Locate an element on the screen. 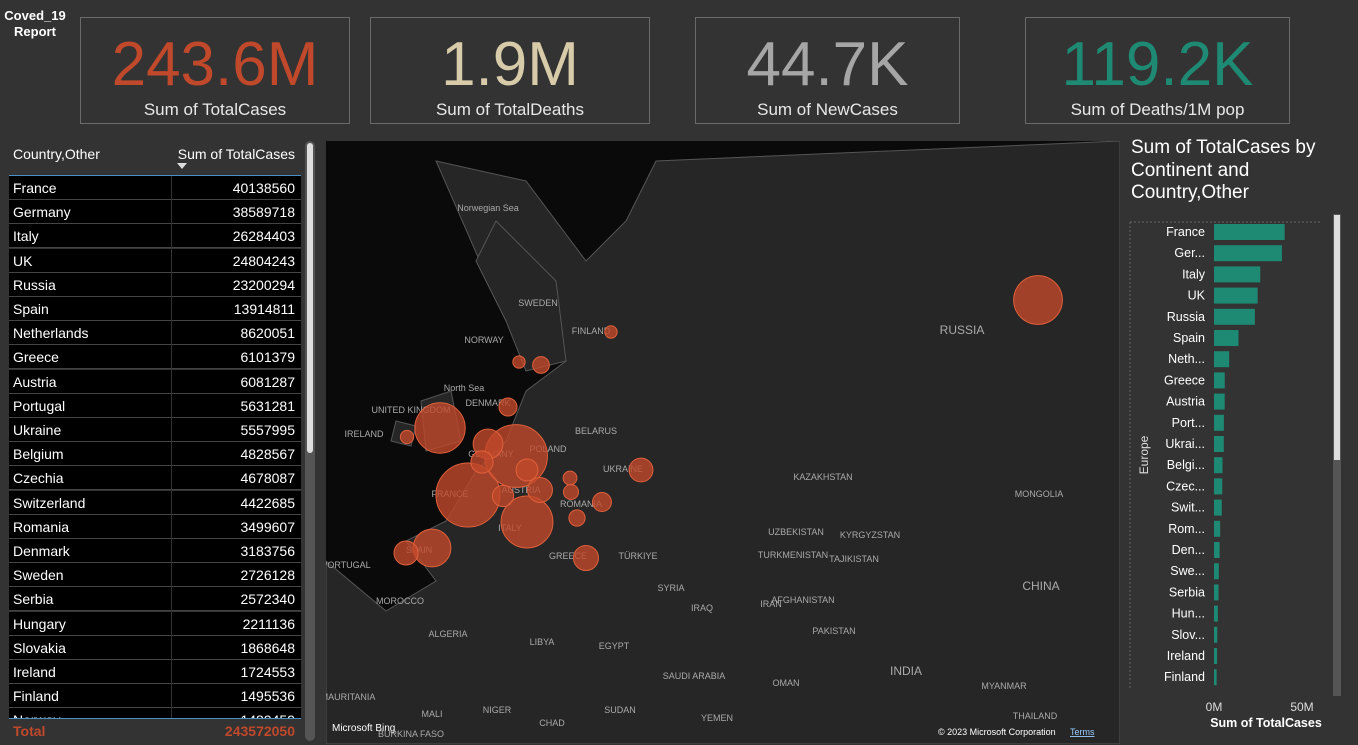 This screenshot has height=745, width=1358. cases-cell: 2726128 is located at coordinates (267, 575).